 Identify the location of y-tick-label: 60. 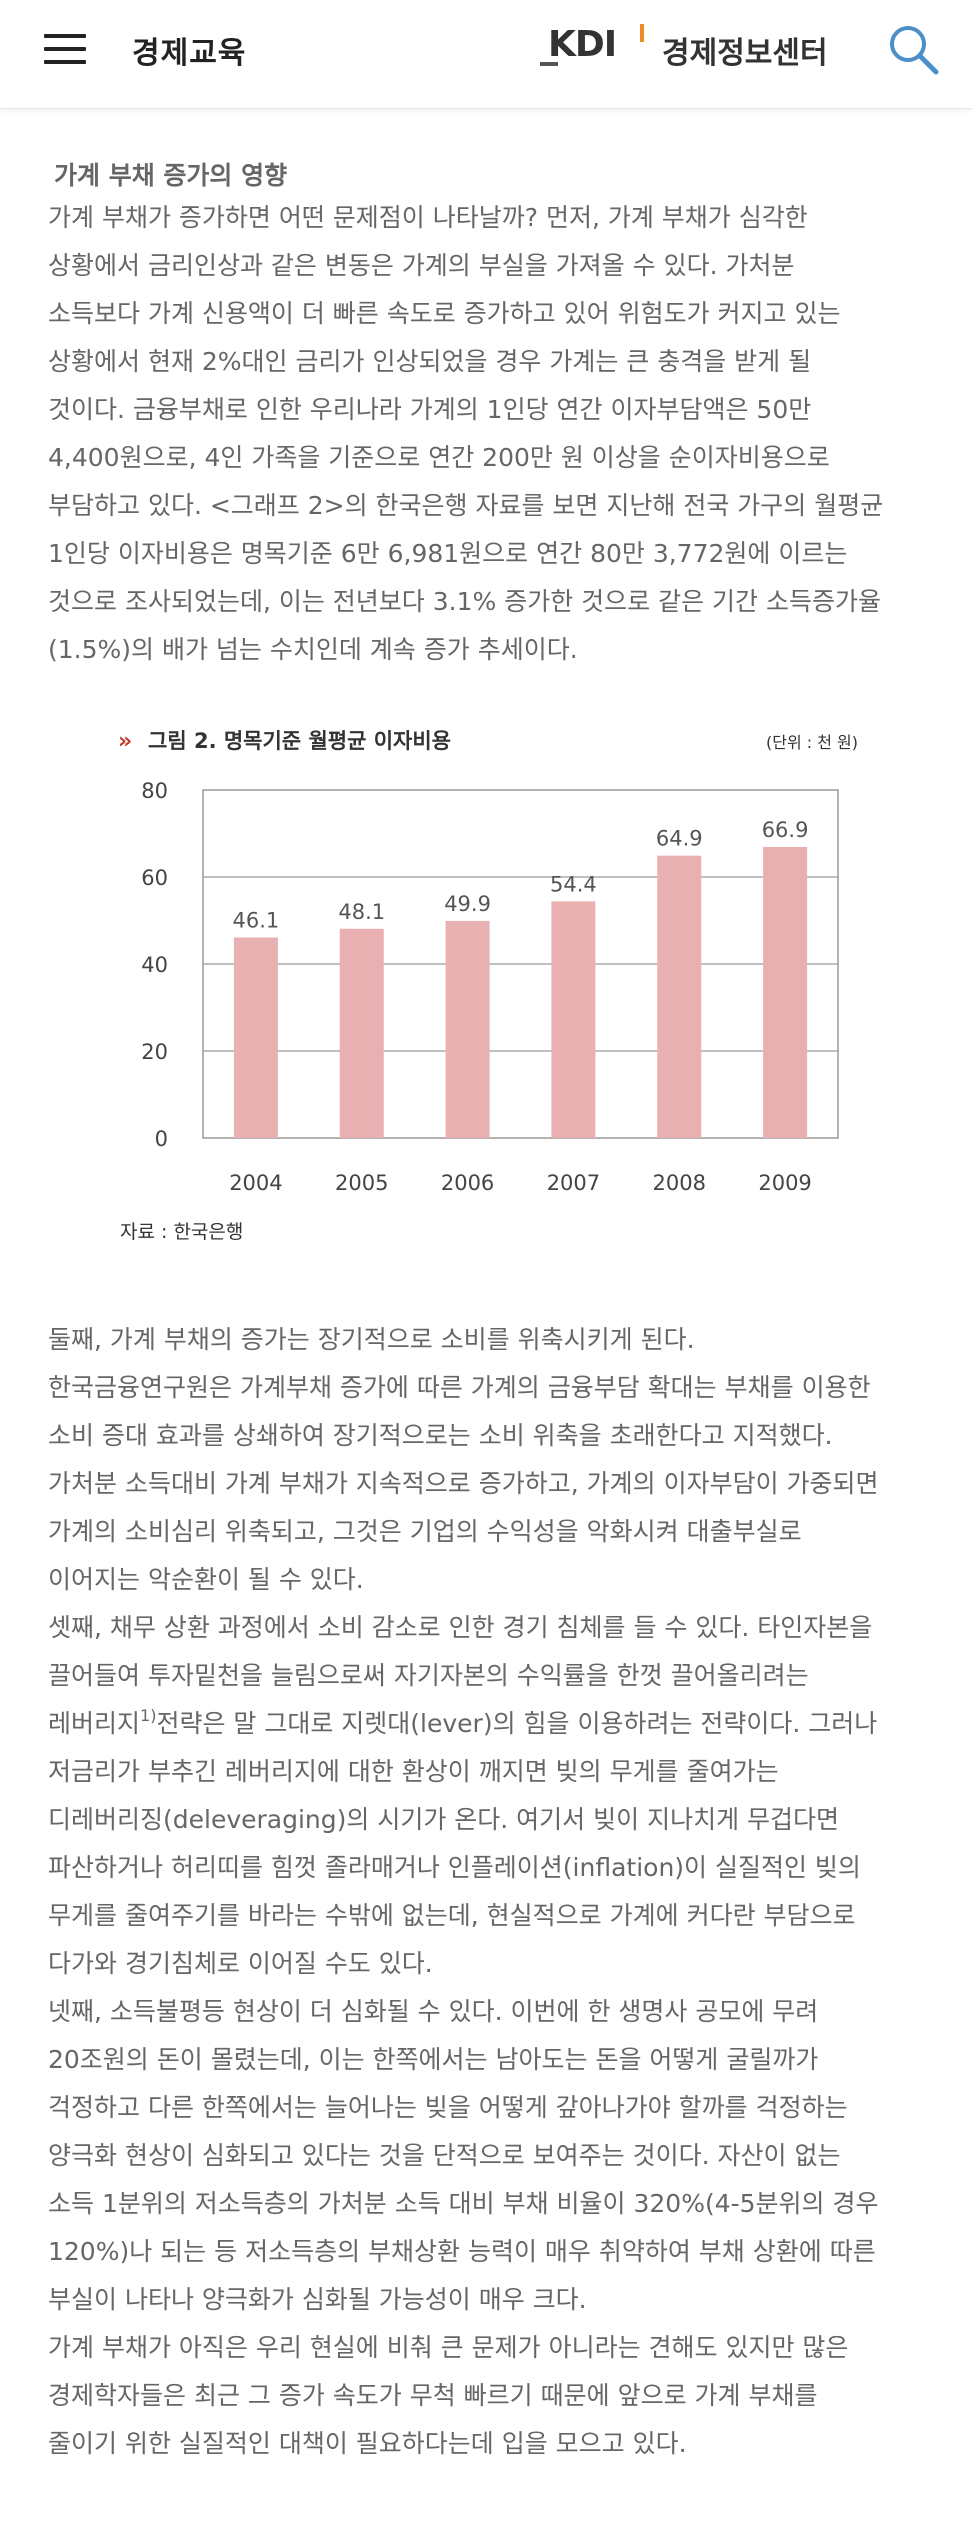
(154, 878).